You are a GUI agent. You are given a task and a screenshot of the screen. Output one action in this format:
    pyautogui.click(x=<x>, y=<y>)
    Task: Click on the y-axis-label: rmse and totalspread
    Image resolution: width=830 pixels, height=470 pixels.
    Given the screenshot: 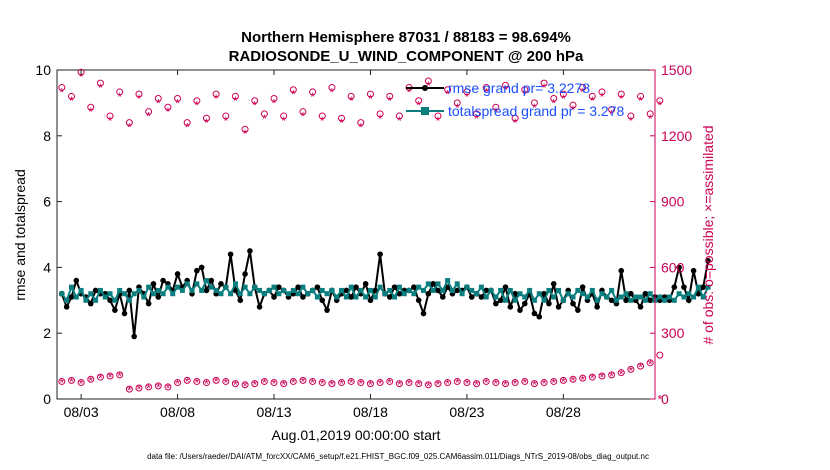 What is the action you would take?
    pyautogui.click(x=20, y=235)
    